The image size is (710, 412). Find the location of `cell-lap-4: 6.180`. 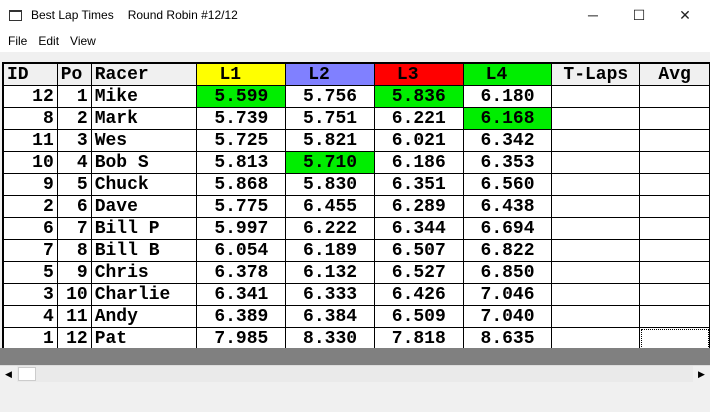

cell-lap-4: 6.180 is located at coordinates (507, 96).